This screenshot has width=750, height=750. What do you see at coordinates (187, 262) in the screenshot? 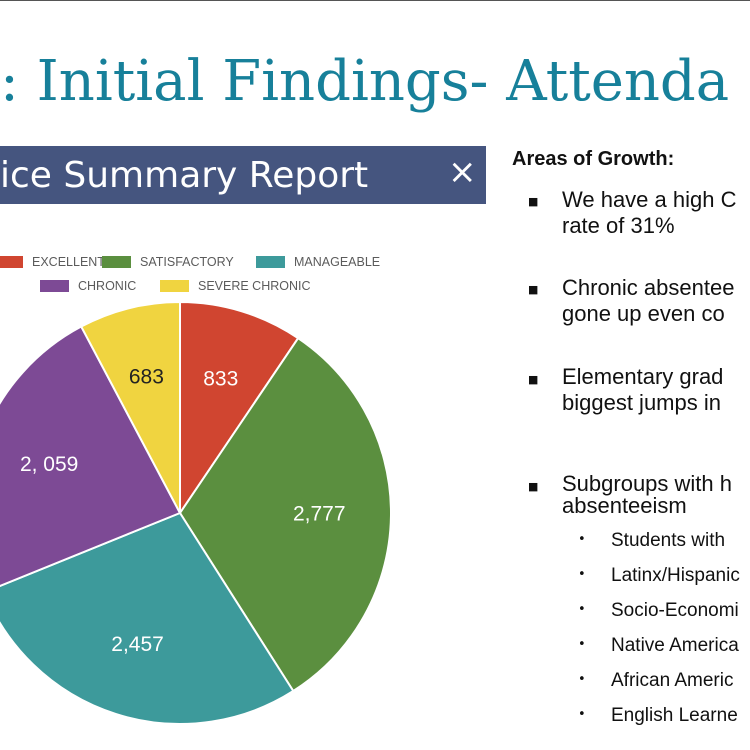
I see `legend-label-satisfactory: SATISFACTORY` at bounding box center [187, 262].